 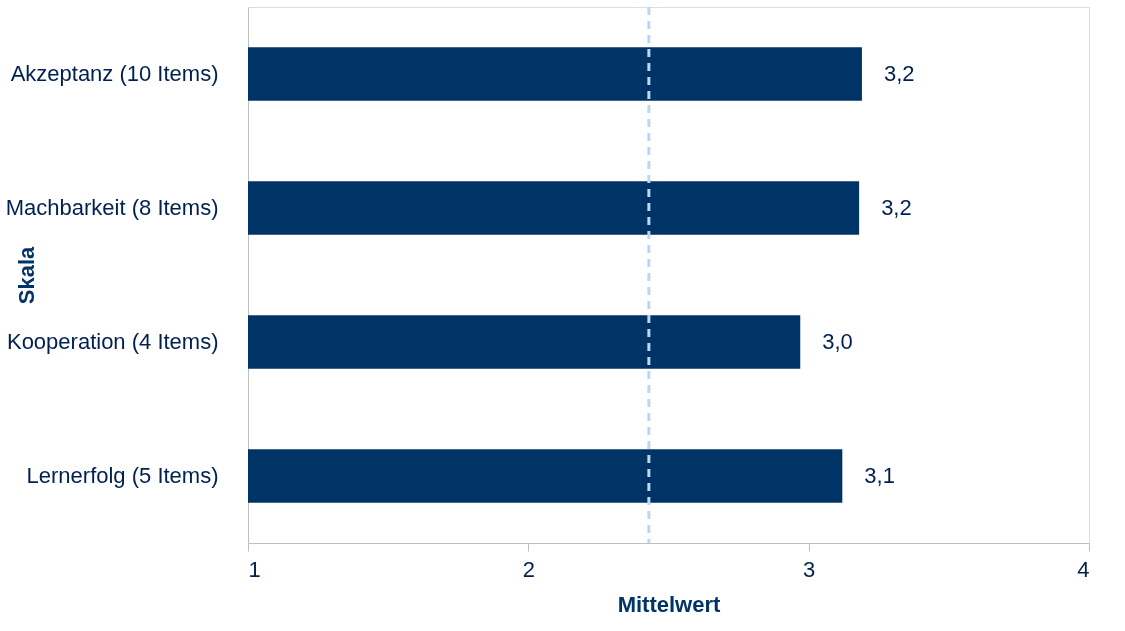 I want to click on y-tick-label: Machbarkeit (8 Items), so click(x=112, y=207).